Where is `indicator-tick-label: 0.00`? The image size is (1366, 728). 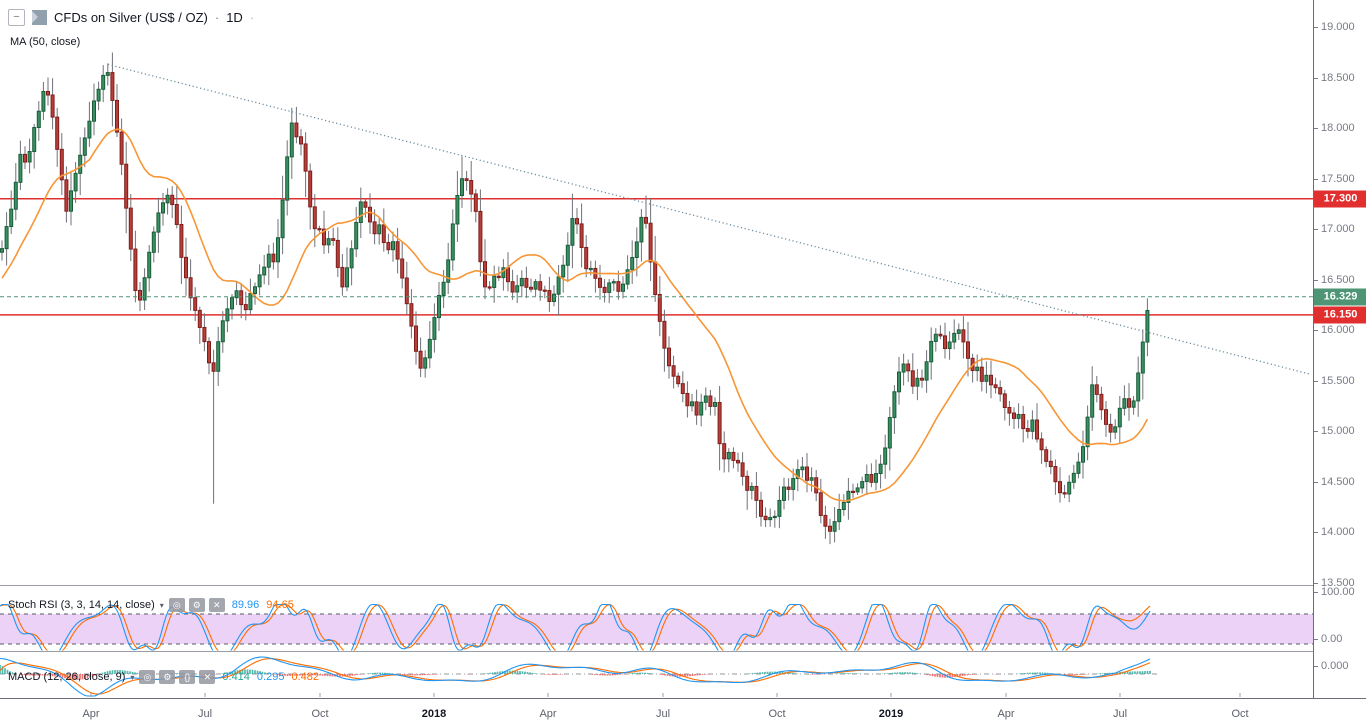 indicator-tick-label: 0.00 is located at coordinates (1331, 639).